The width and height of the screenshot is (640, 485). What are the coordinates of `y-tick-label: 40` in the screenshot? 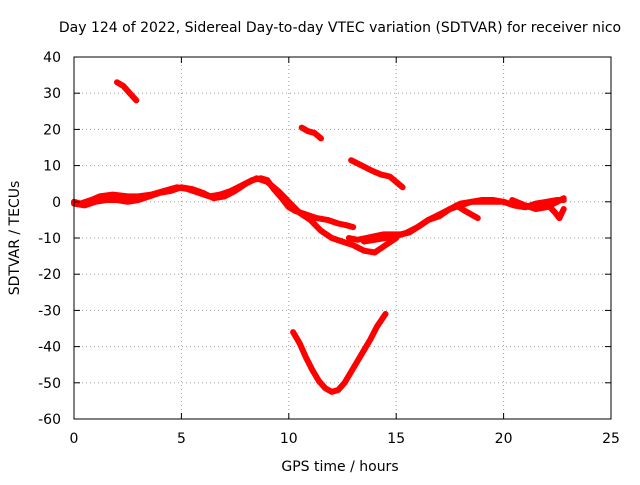 It's located at (52, 58).